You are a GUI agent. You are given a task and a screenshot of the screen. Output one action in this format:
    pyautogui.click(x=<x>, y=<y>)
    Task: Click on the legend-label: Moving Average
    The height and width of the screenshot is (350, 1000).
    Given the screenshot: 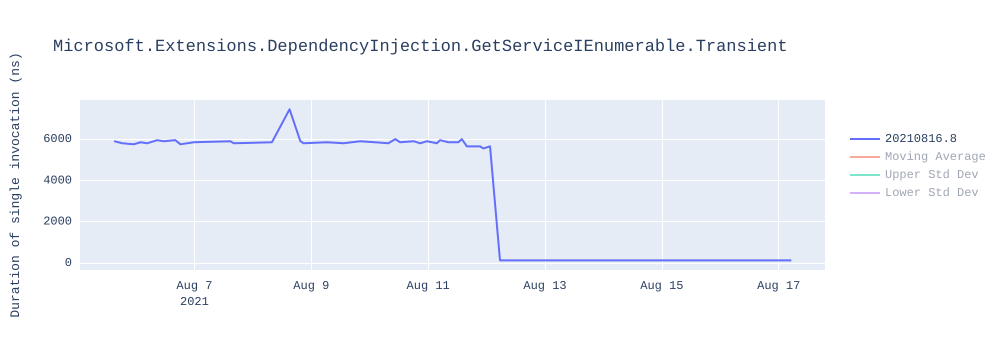 What is the action you would take?
    pyautogui.click(x=935, y=157)
    